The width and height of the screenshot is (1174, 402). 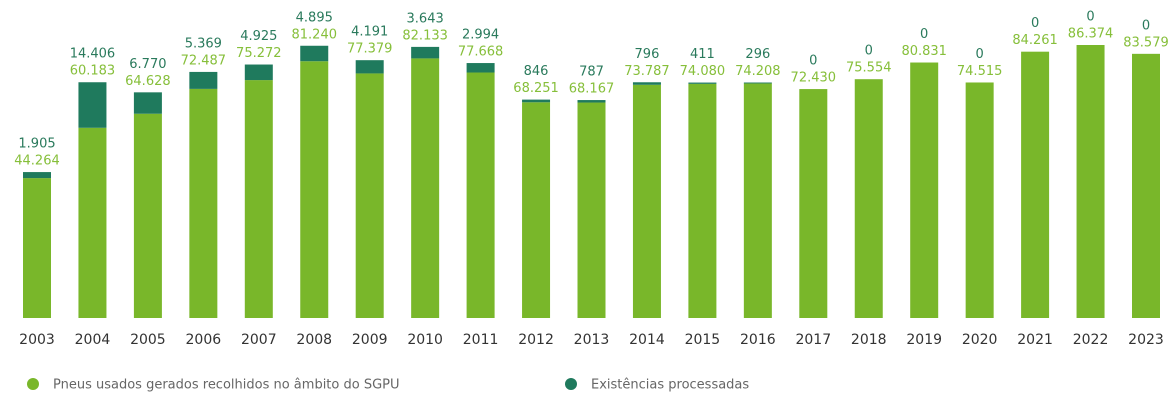 What do you see at coordinates (481, 340) in the screenshot?
I see `x-tick-label: 2011` at bounding box center [481, 340].